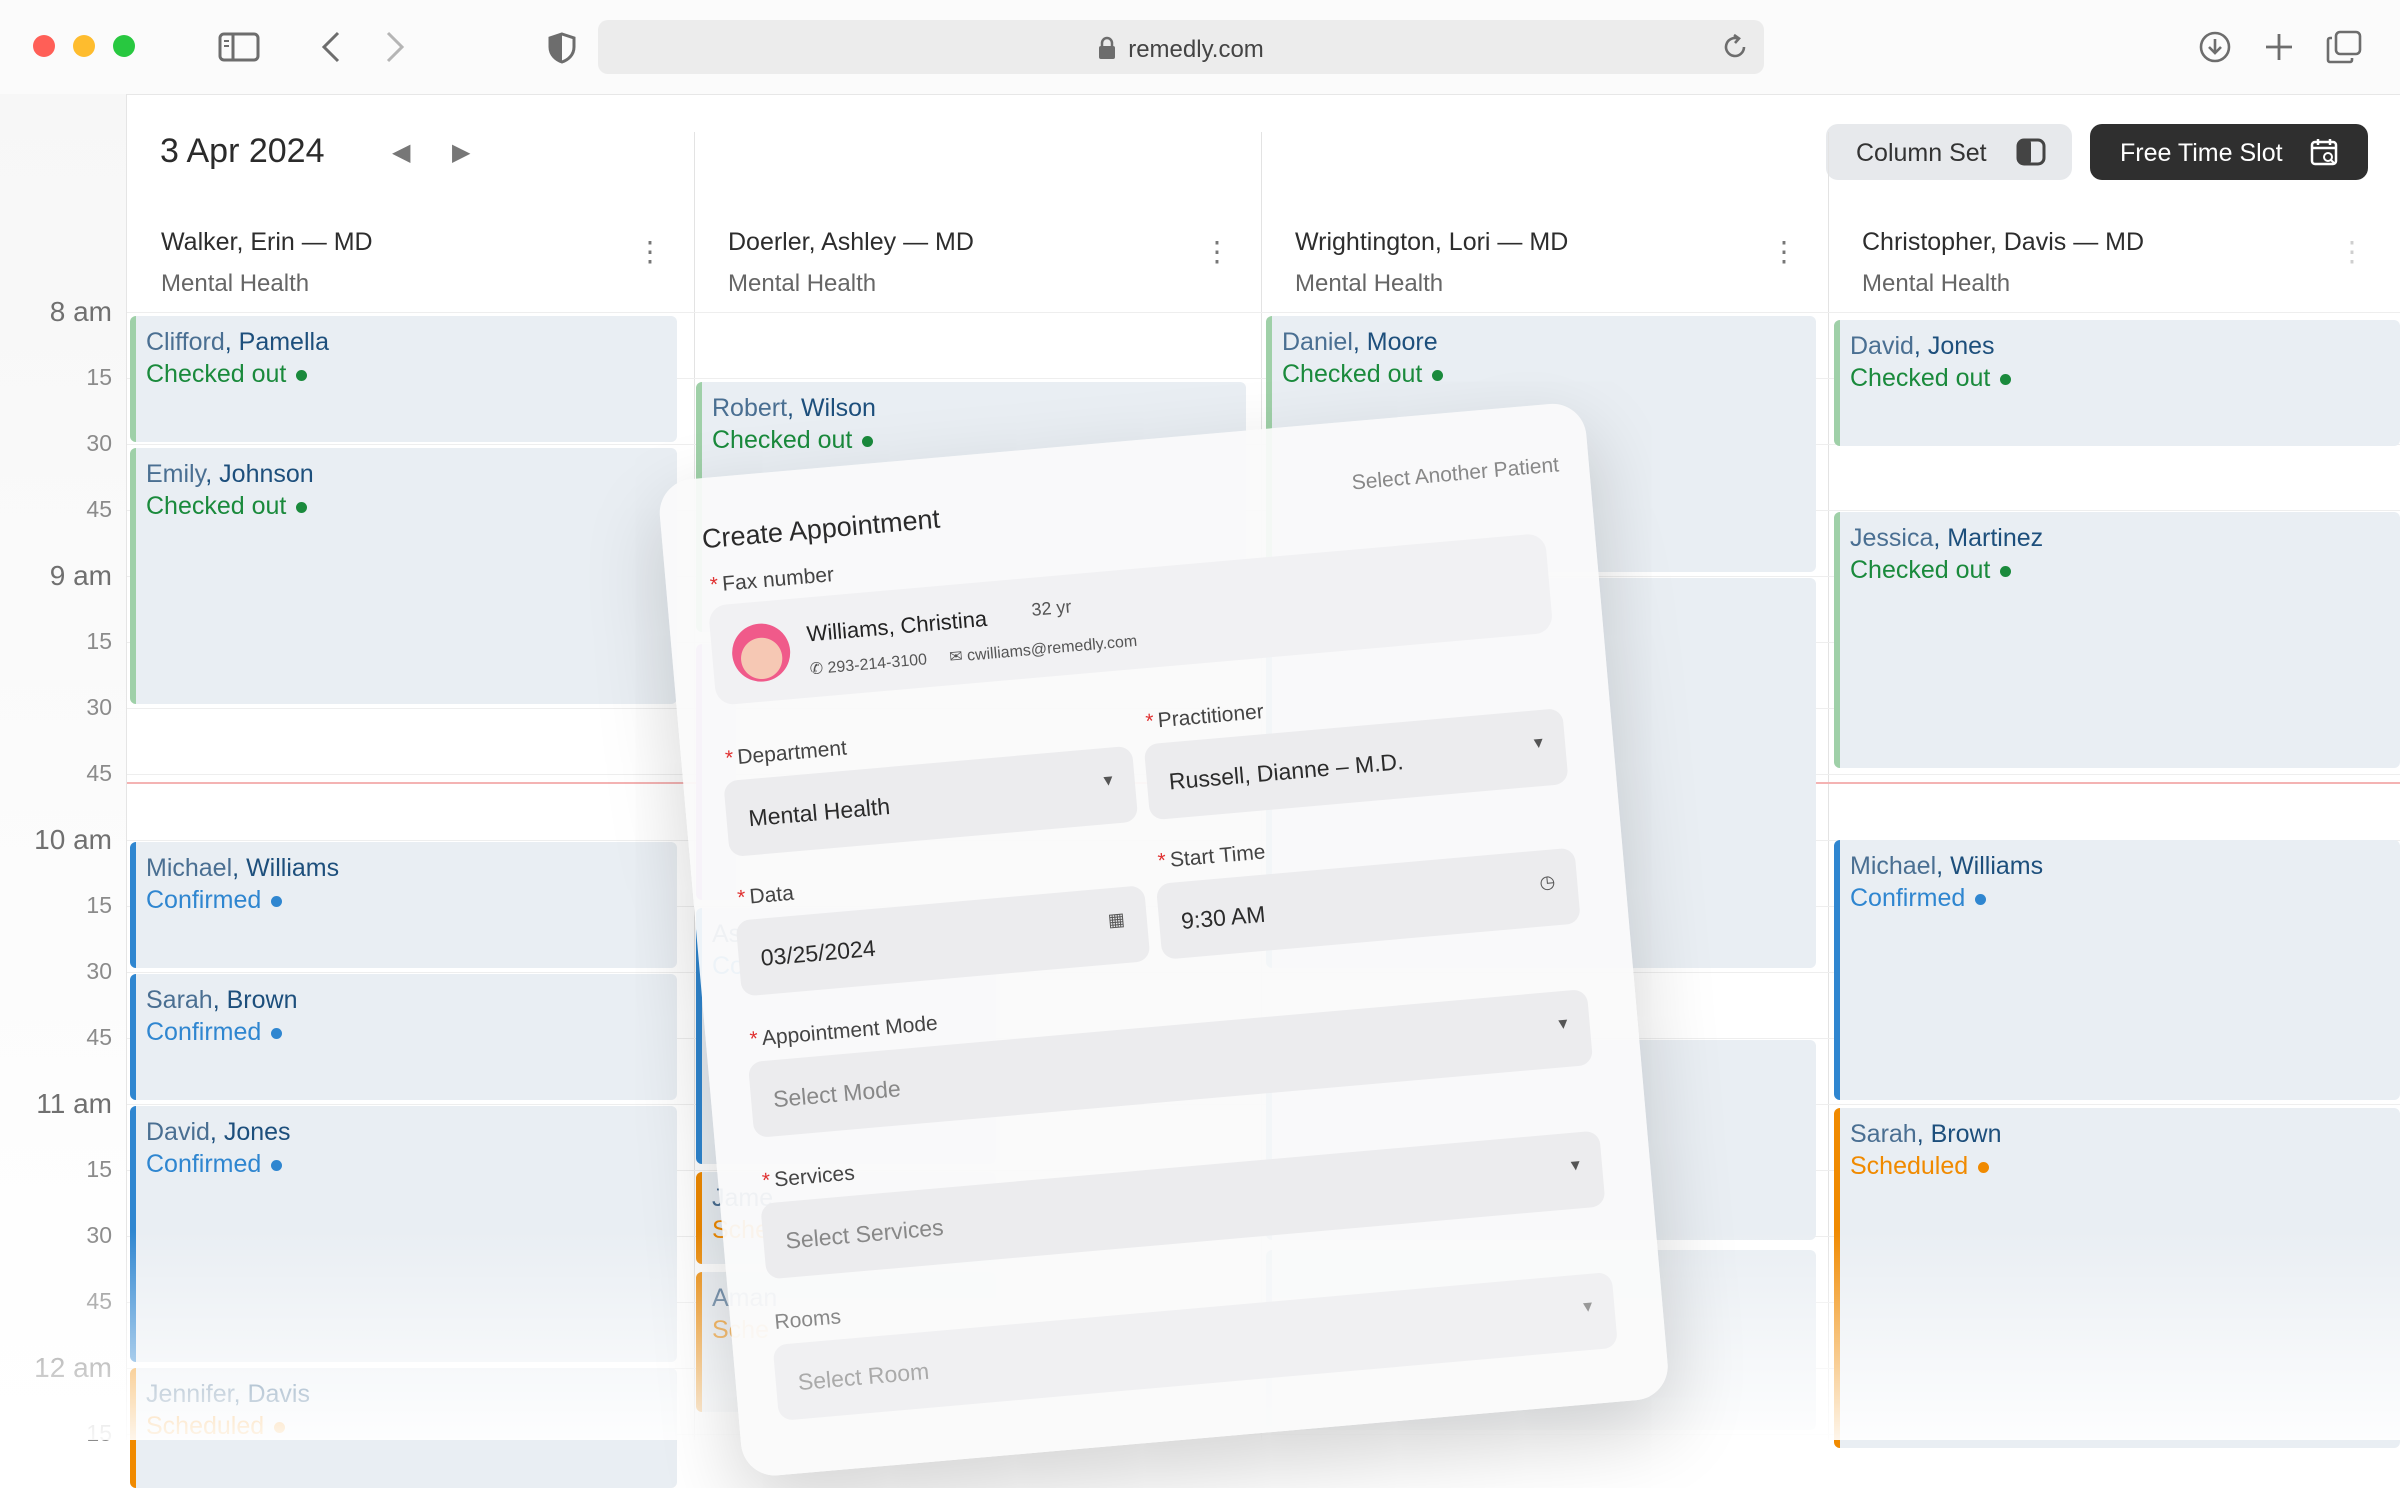 The height and width of the screenshot is (1488, 2400). What do you see at coordinates (243, 868) in the screenshot?
I see `patient-name: Michael, Williams` at bounding box center [243, 868].